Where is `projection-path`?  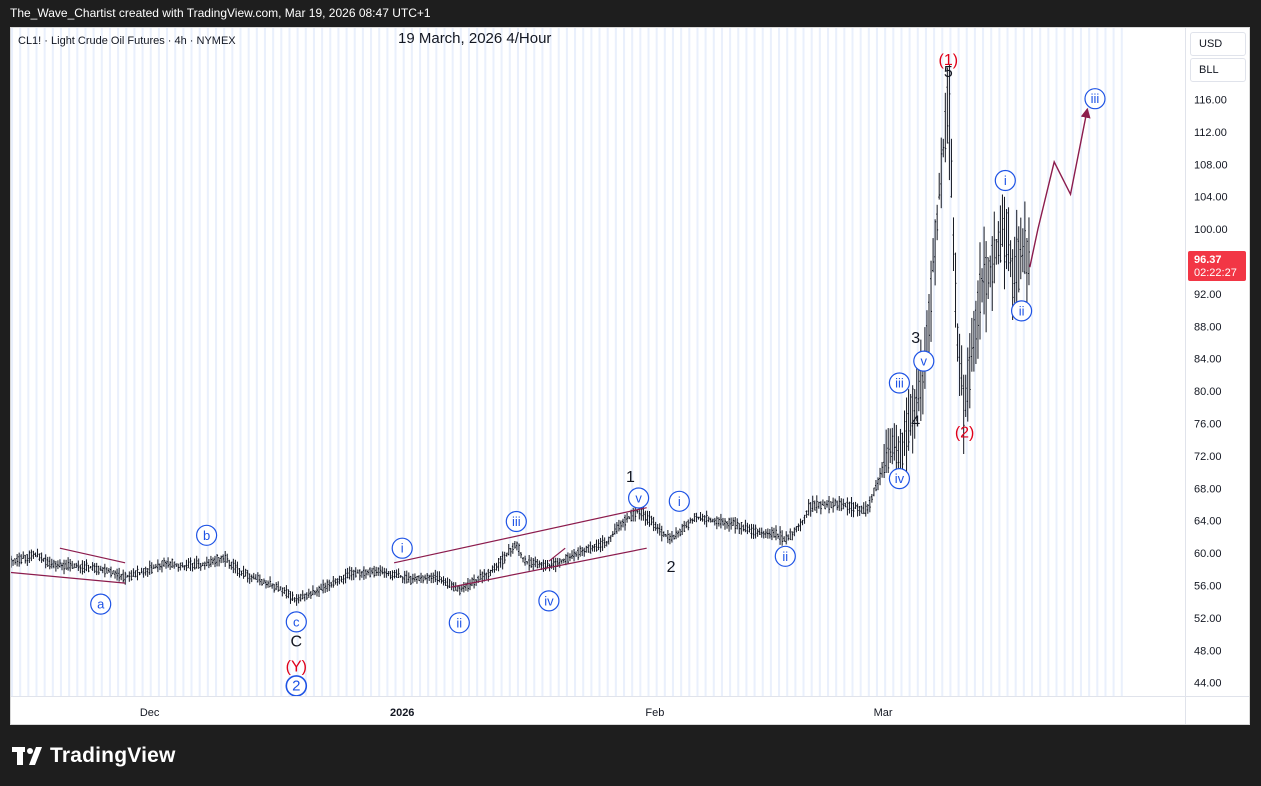
projection-path is located at coordinates (1060, 187).